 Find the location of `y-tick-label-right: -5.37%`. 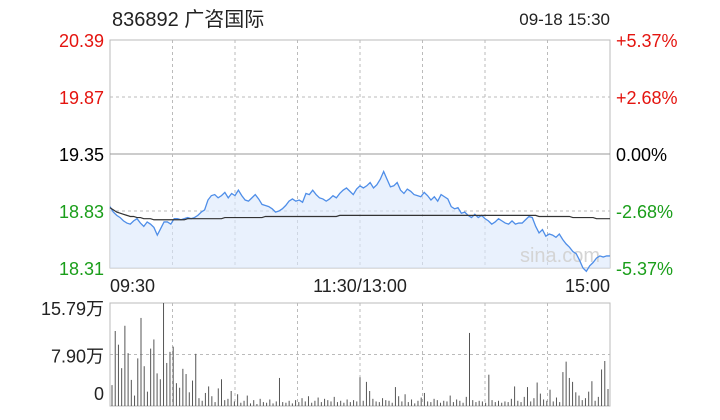

y-tick-label-right: -5.37% is located at coordinates (644, 269).